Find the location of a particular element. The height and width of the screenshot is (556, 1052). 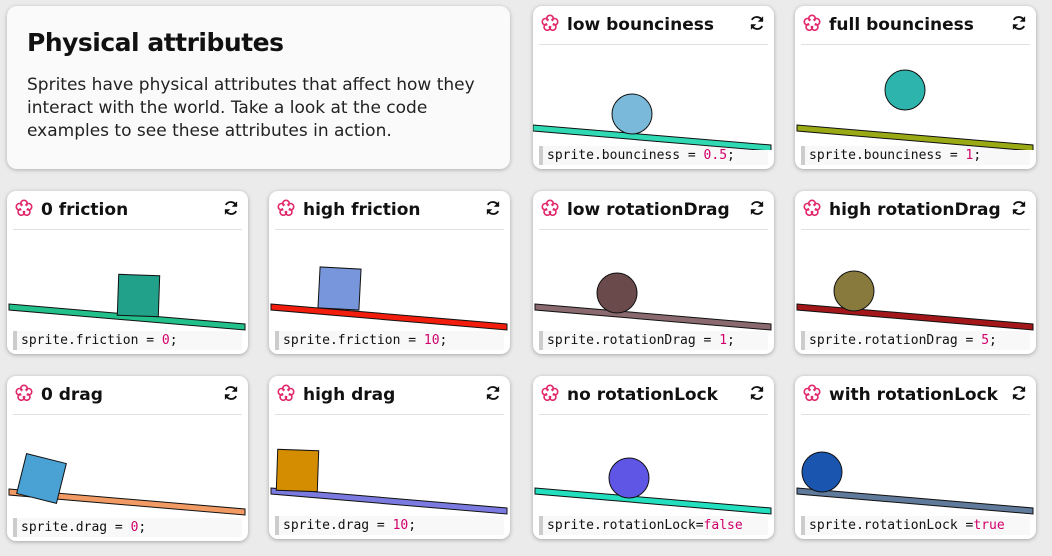

card-title: full bounciness is located at coordinates (901, 25).